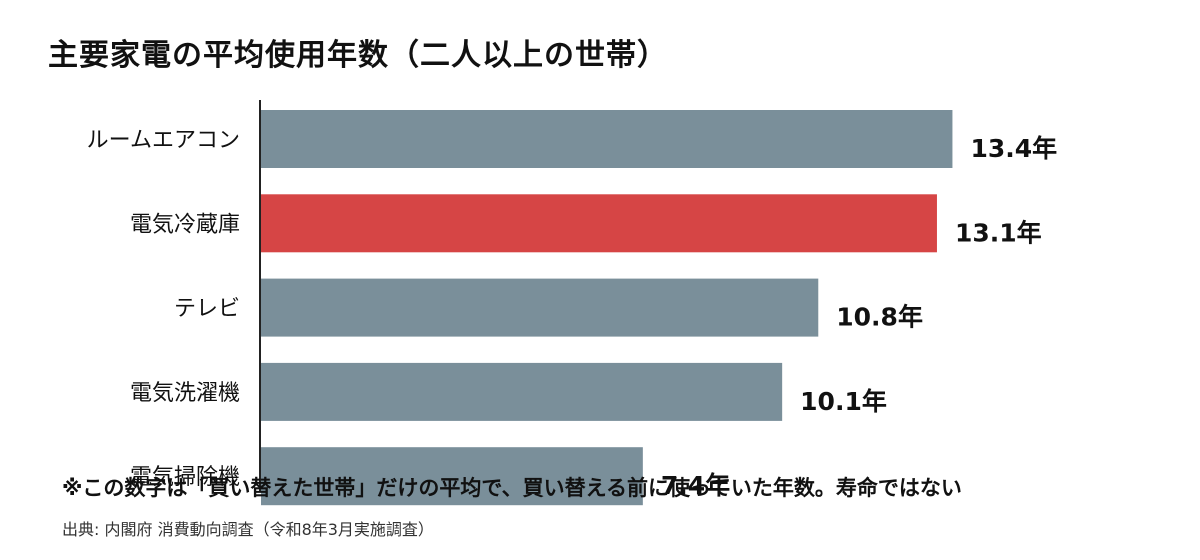  What do you see at coordinates (879, 317) in the screenshot?
I see `value-label: 10.8年` at bounding box center [879, 317].